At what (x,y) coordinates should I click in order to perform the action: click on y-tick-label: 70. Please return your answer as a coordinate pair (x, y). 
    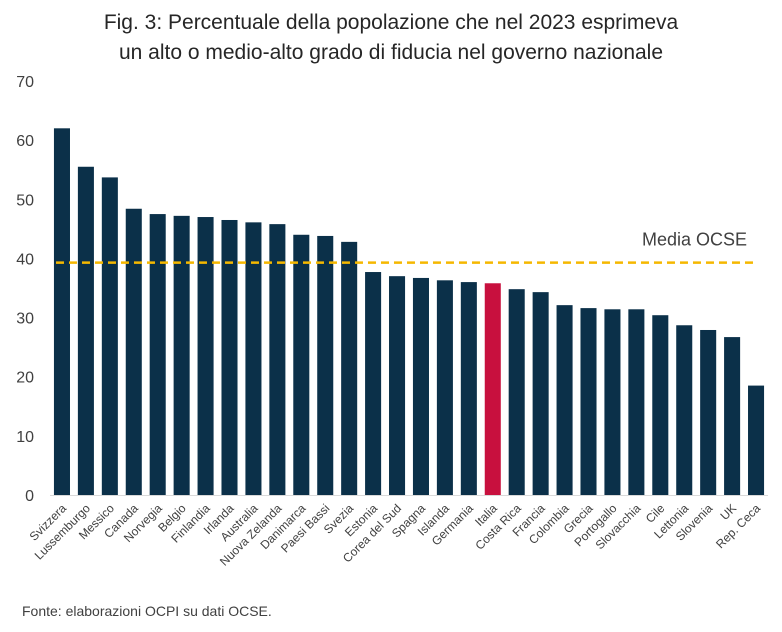
    Looking at the image, I should click on (25, 82).